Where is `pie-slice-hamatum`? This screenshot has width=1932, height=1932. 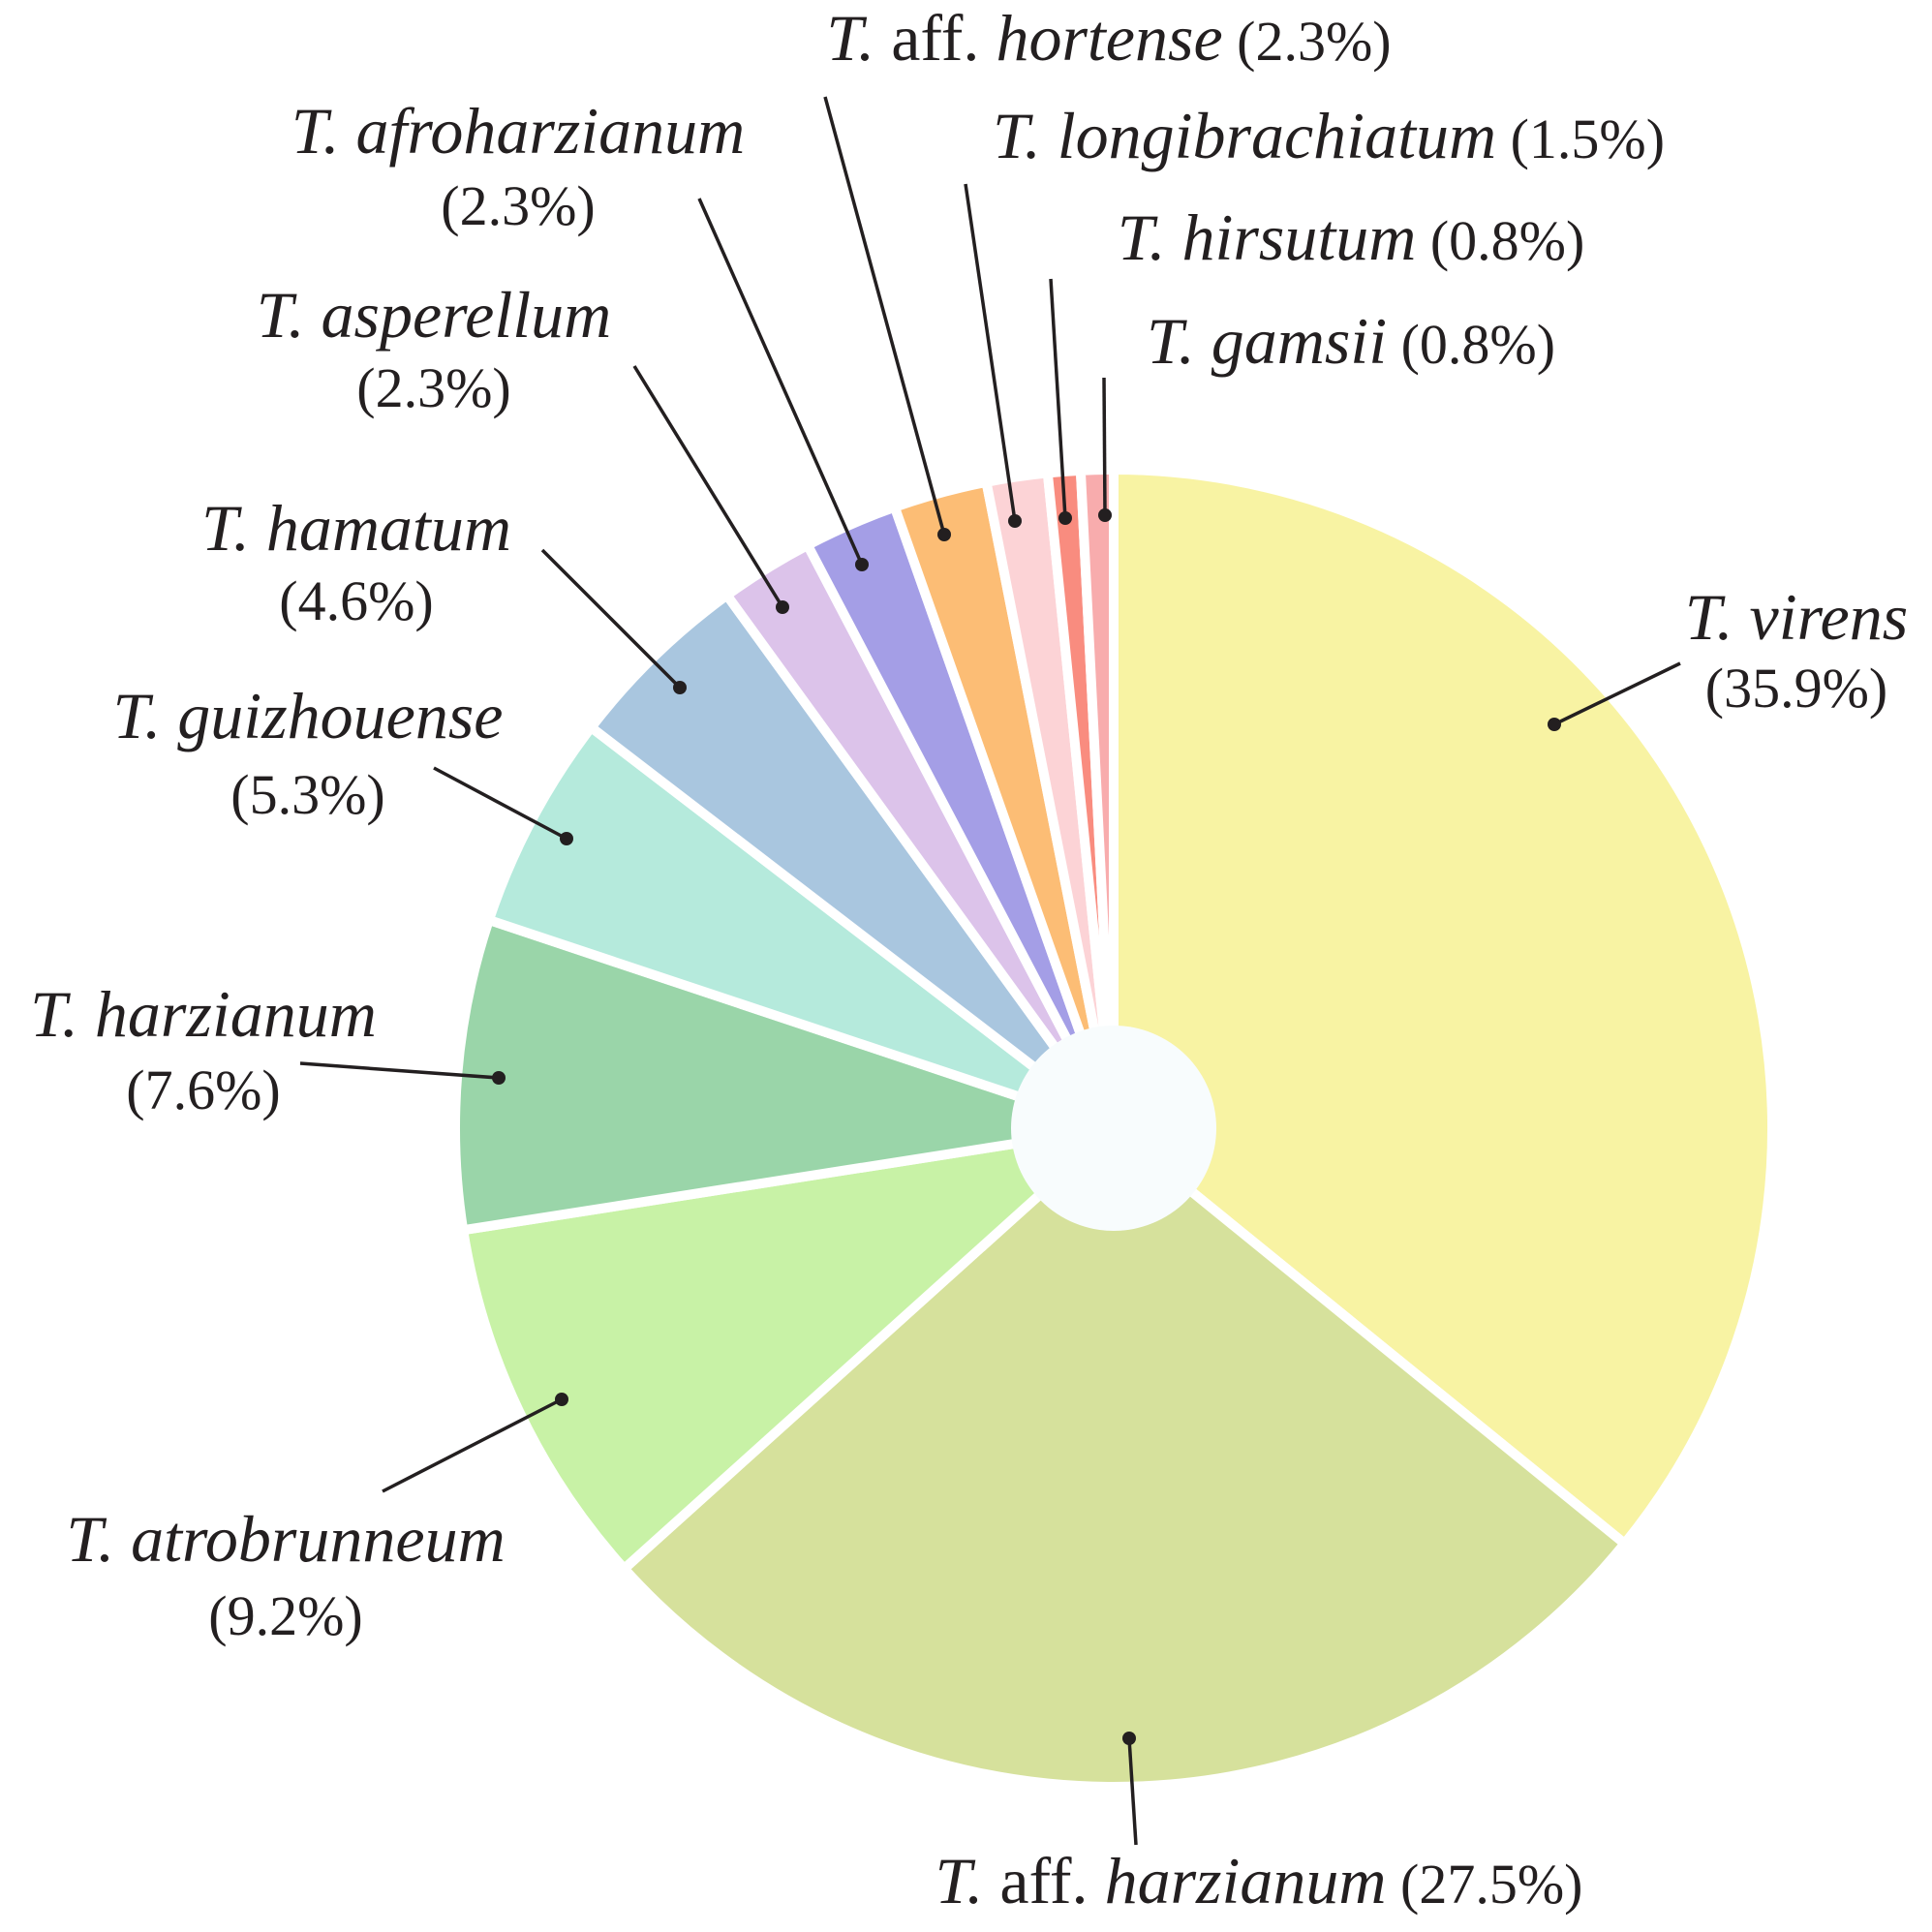
pie-slice-hamatum is located at coordinates (851, 860).